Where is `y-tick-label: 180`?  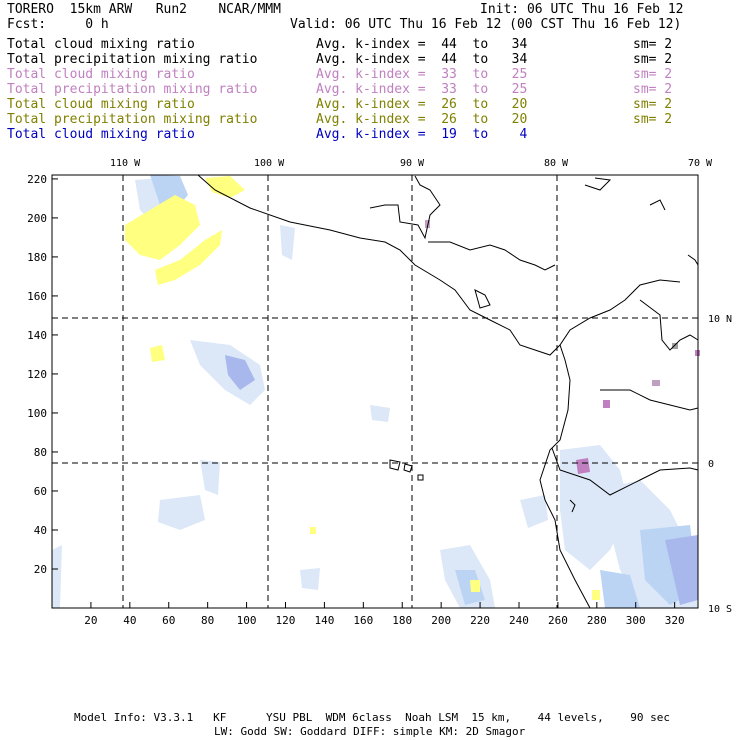 y-tick-label: 180 is located at coordinates (37, 257).